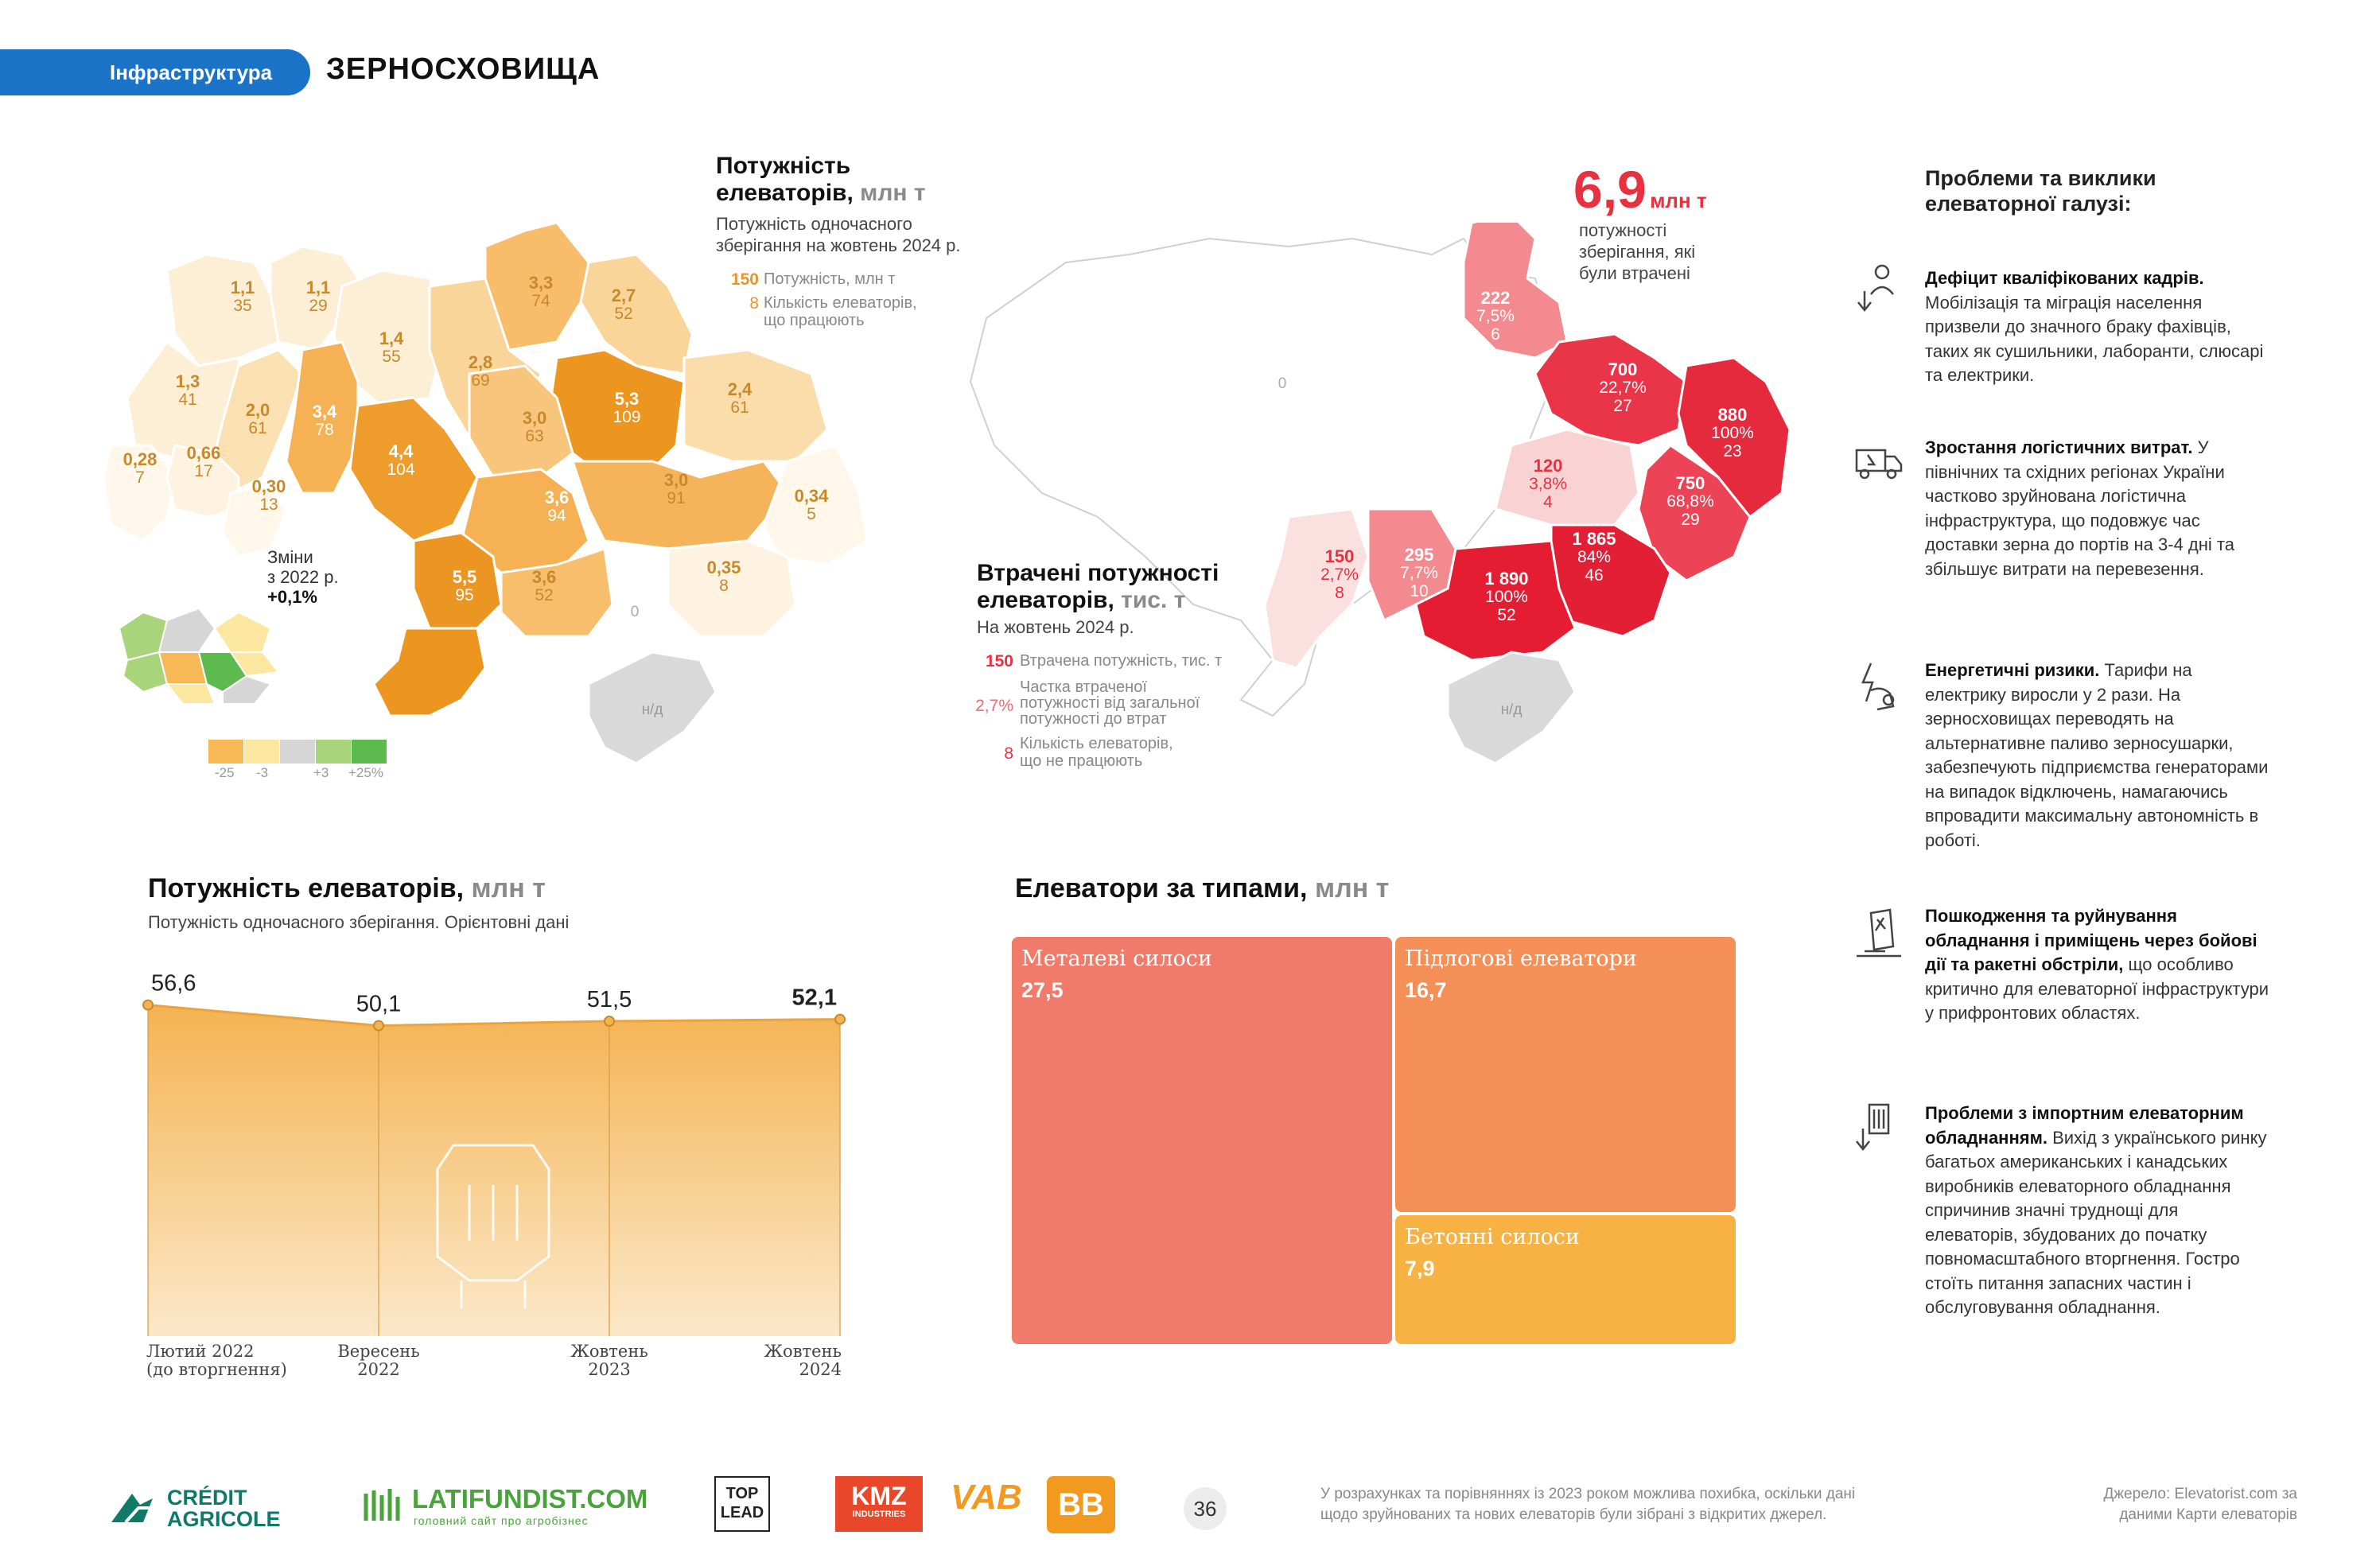 Image resolution: width=2380 pixels, height=1566 pixels. I want to click on lost-region-value: 1 890, so click(1506, 579).